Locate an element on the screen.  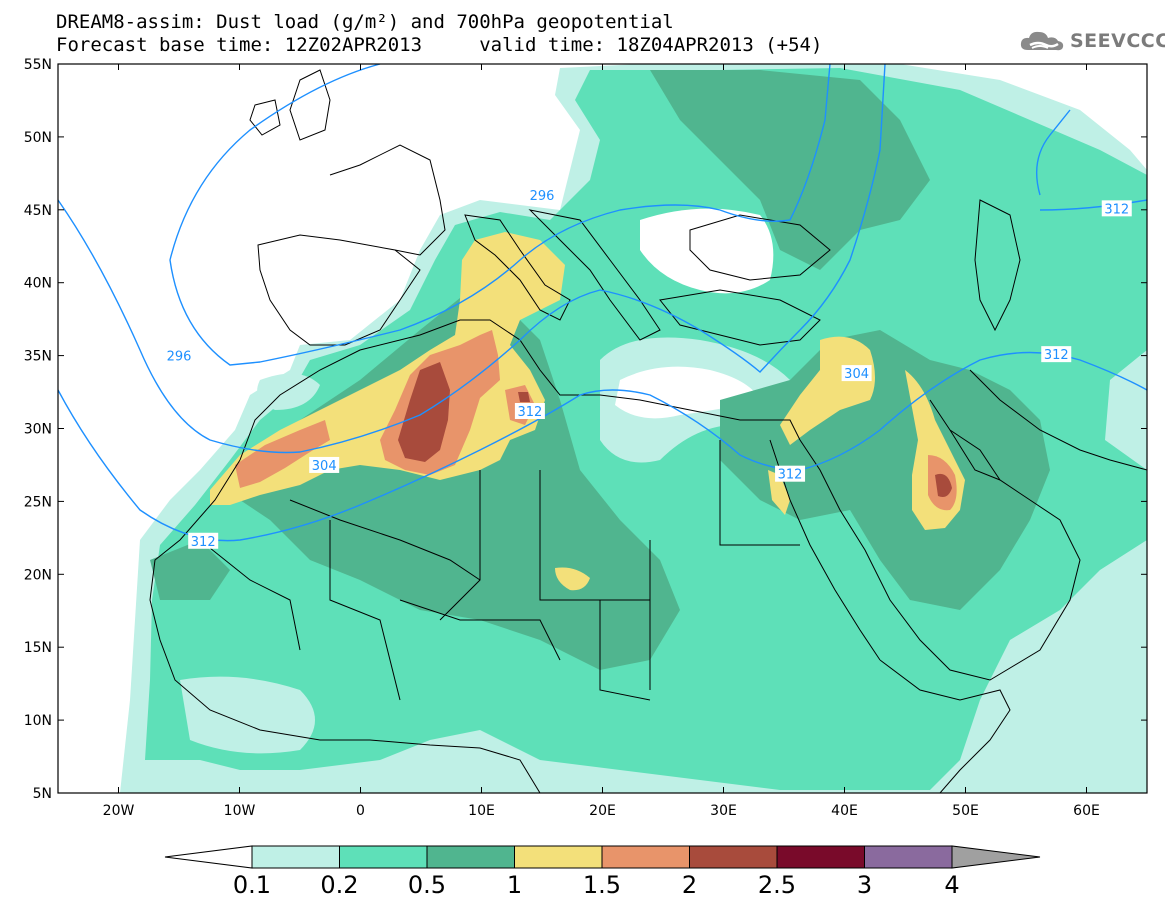
lat-label: 10N is located at coordinates (38, 721).